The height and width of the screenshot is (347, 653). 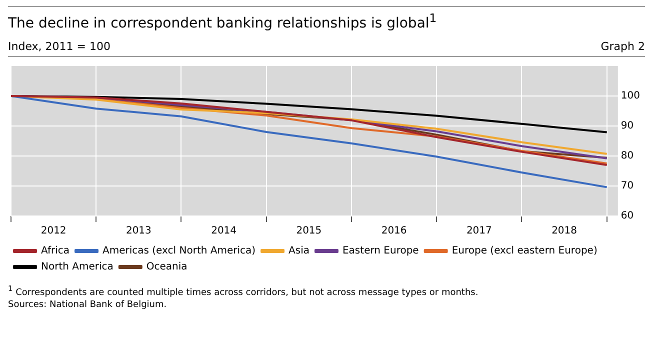 What do you see at coordinates (309, 230) in the screenshot?
I see `x-tick-label: 2015` at bounding box center [309, 230].